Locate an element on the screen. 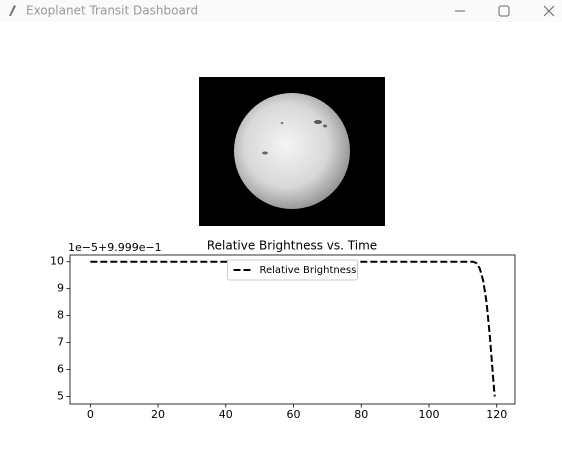 The image size is (562, 452). sun-image is located at coordinates (292, 151).